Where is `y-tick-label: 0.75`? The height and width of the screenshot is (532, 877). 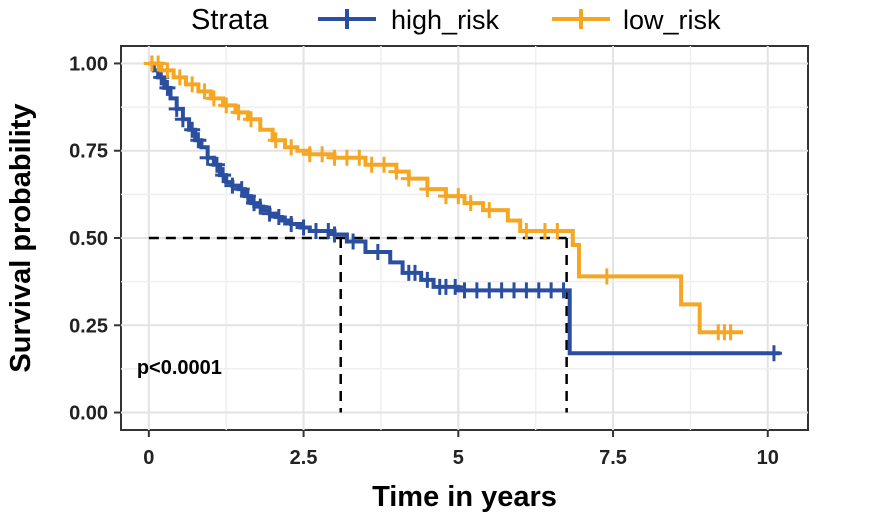 y-tick-label: 0.75 is located at coordinates (88, 152).